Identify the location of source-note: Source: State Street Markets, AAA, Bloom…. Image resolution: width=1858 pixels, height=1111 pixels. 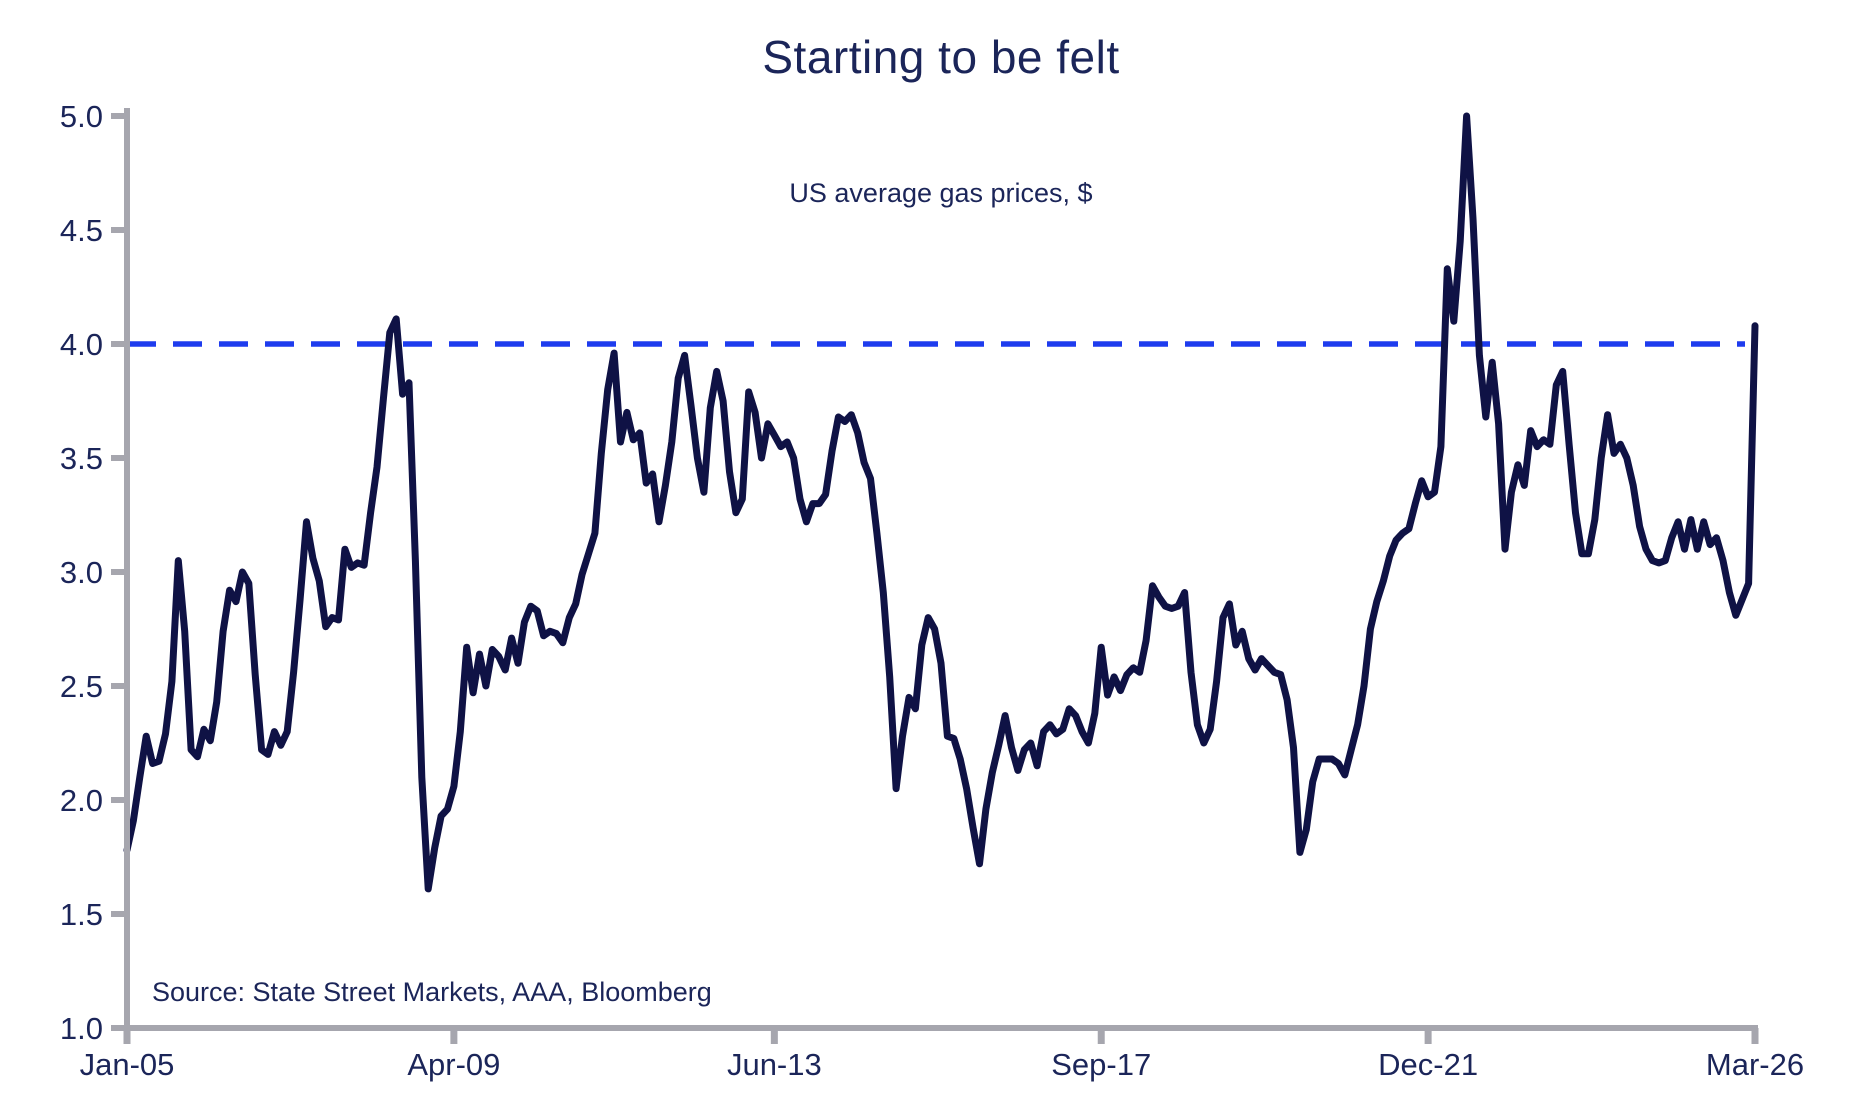
(432, 992).